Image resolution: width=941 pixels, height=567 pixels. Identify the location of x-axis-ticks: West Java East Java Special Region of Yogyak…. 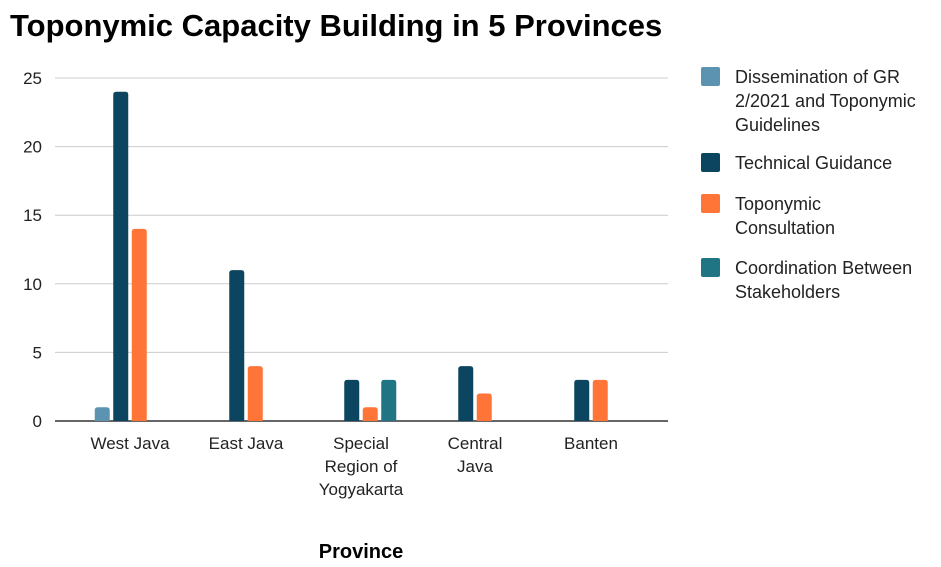
(353, 466).